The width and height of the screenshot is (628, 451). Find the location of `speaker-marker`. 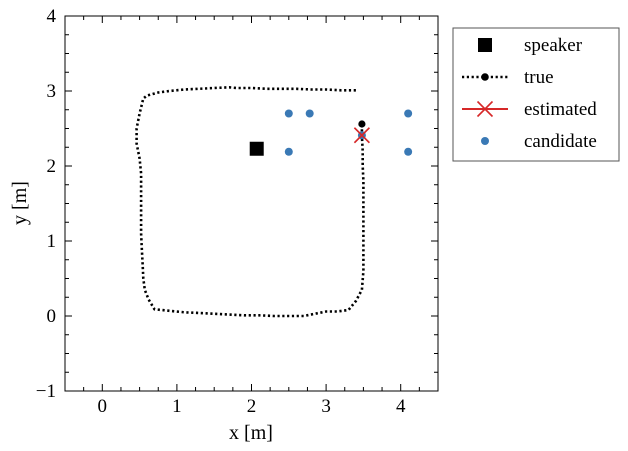

speaker-marker is located at coordinates (256, 148).